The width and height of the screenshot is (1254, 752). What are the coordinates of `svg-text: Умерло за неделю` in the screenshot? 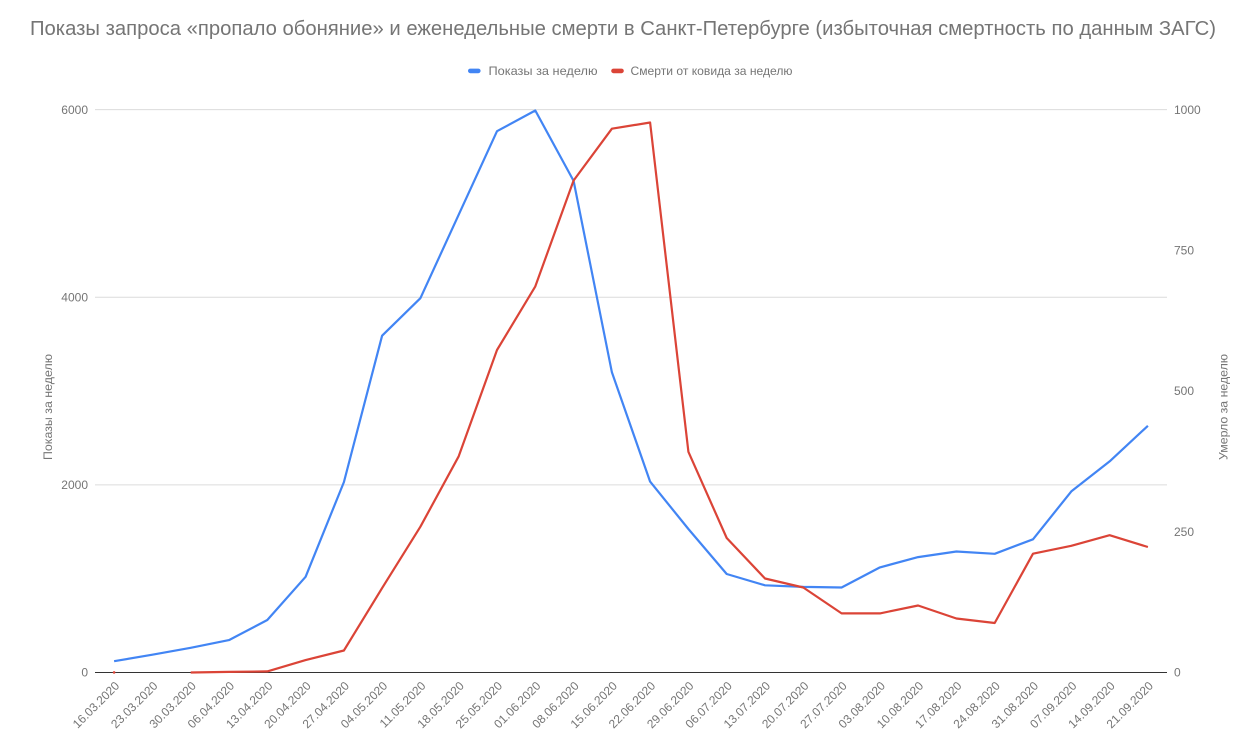 It's located at (1224, 407).